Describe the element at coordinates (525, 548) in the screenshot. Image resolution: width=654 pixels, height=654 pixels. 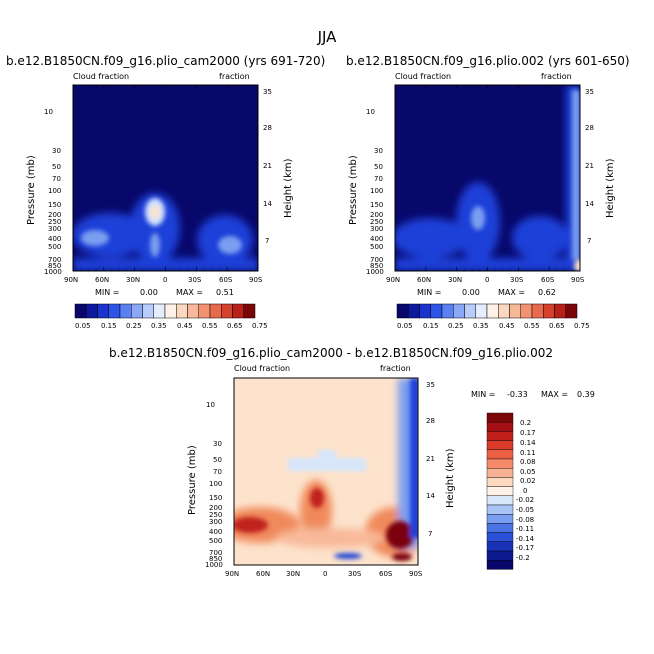
I see `diff-cbar-label-13: -0.17` at that location.